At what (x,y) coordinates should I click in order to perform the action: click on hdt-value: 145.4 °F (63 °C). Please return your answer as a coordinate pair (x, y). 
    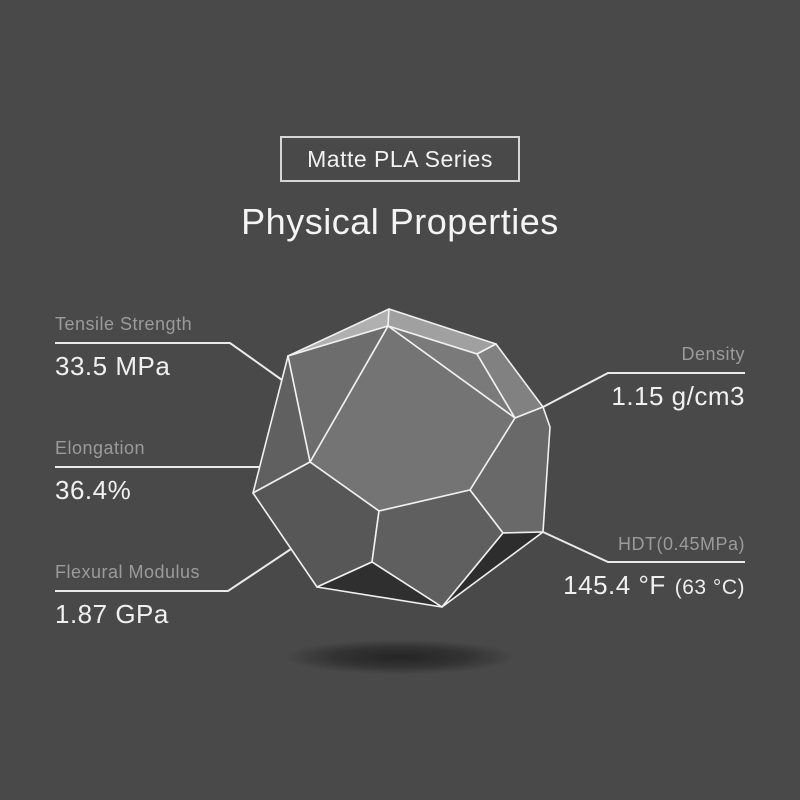
    Looking at the image, I should click on (654, 585).